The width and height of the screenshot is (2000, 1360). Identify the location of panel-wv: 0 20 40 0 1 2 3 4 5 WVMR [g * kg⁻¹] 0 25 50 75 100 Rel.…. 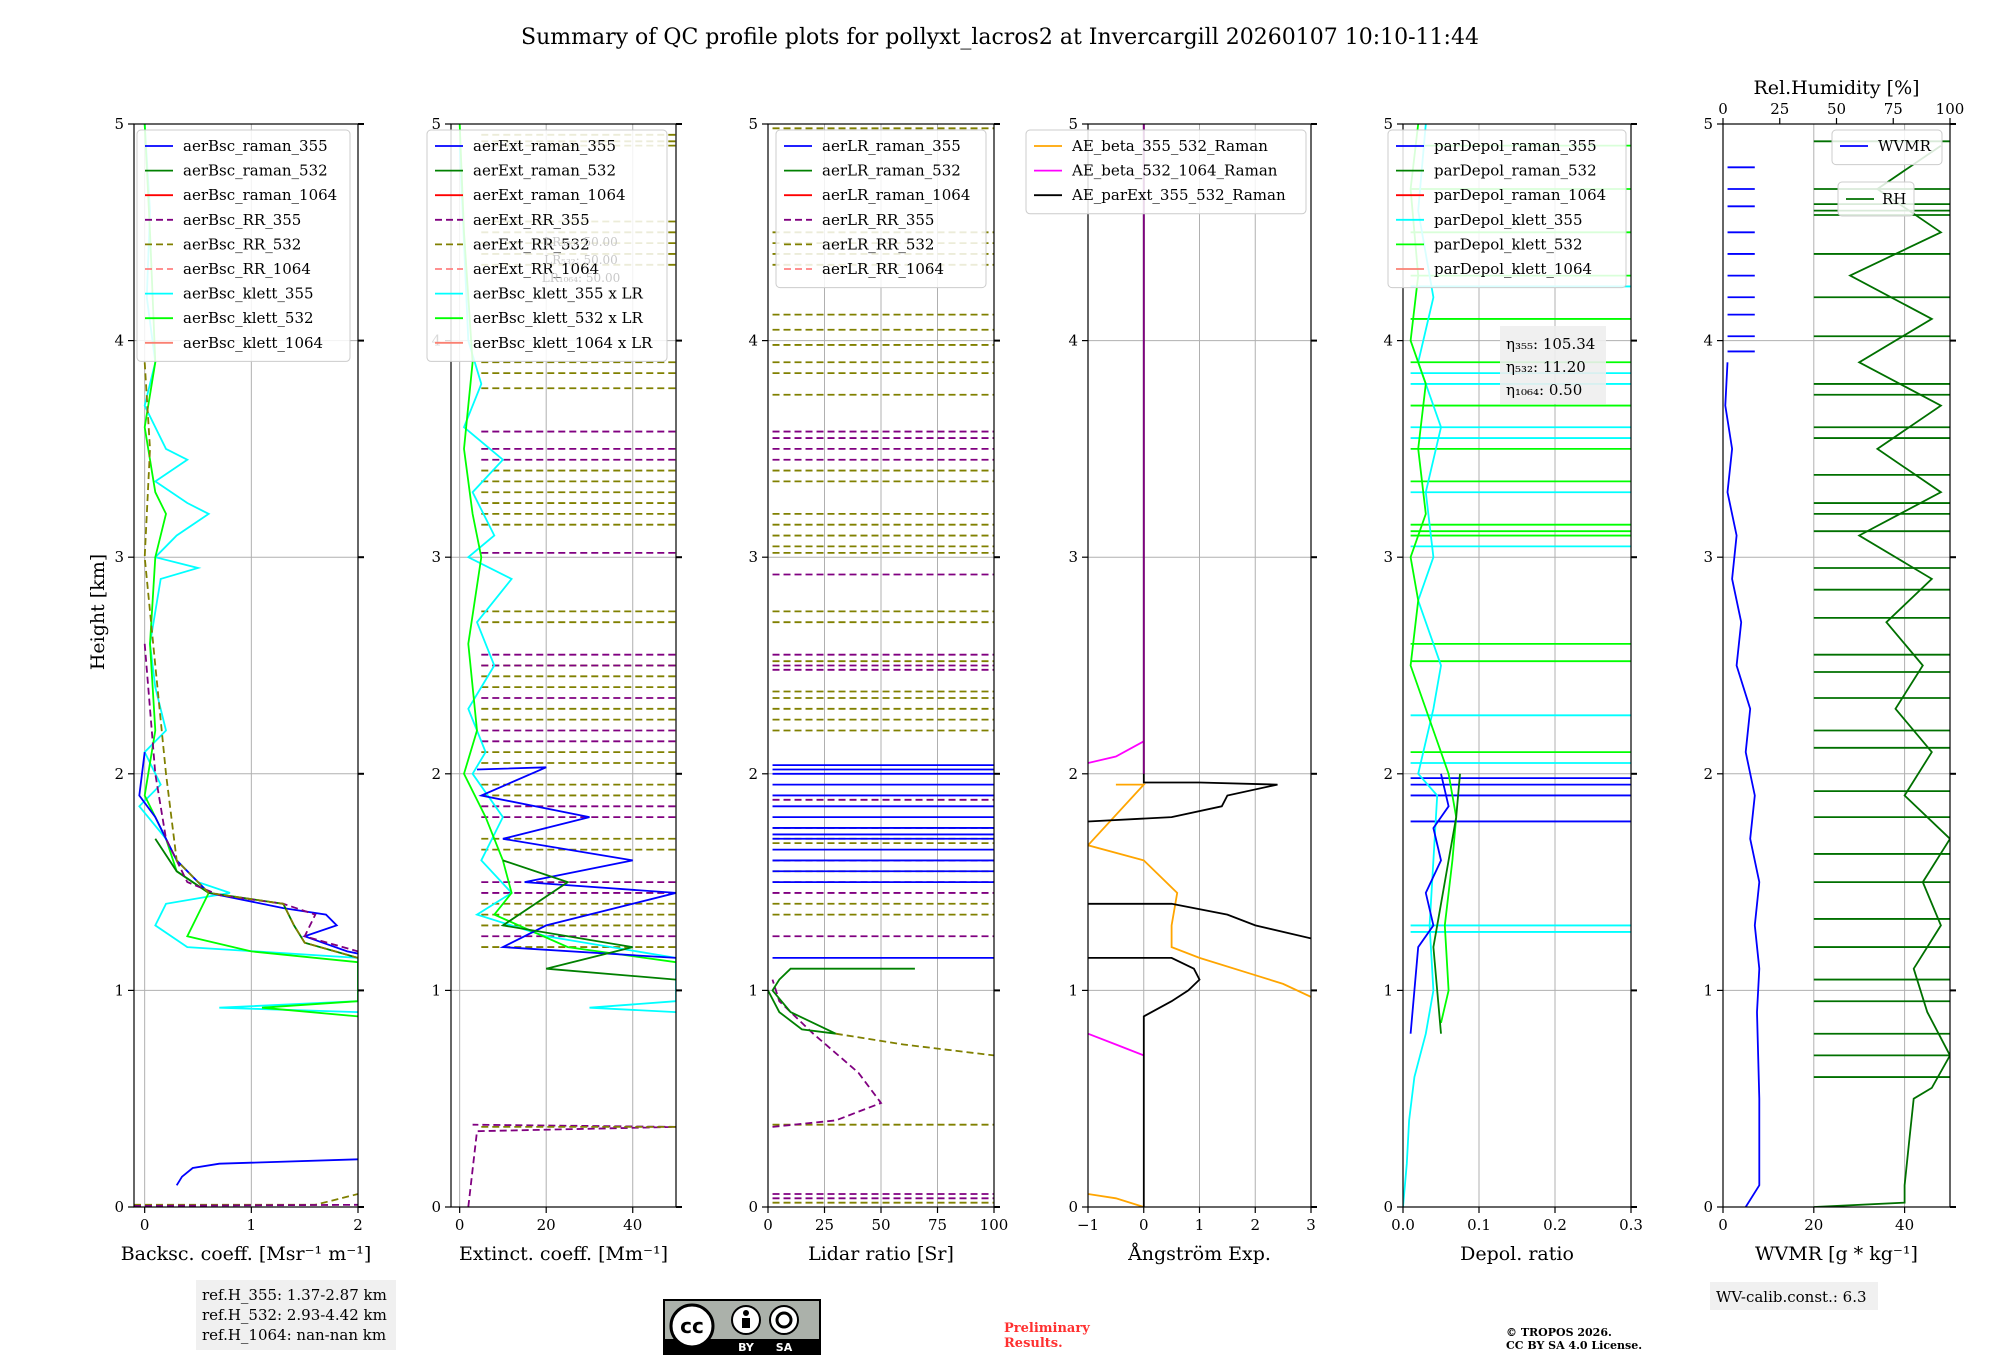
(1833, 693).